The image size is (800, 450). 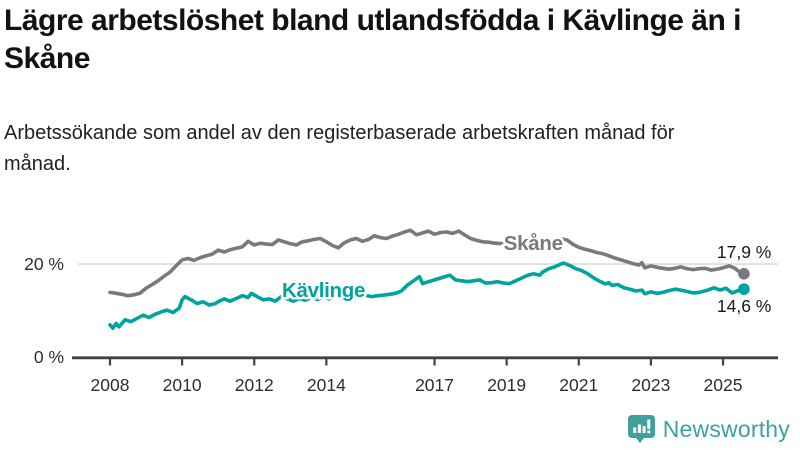 I want to click on series-line-Skåne, so click(x=427, y=263).